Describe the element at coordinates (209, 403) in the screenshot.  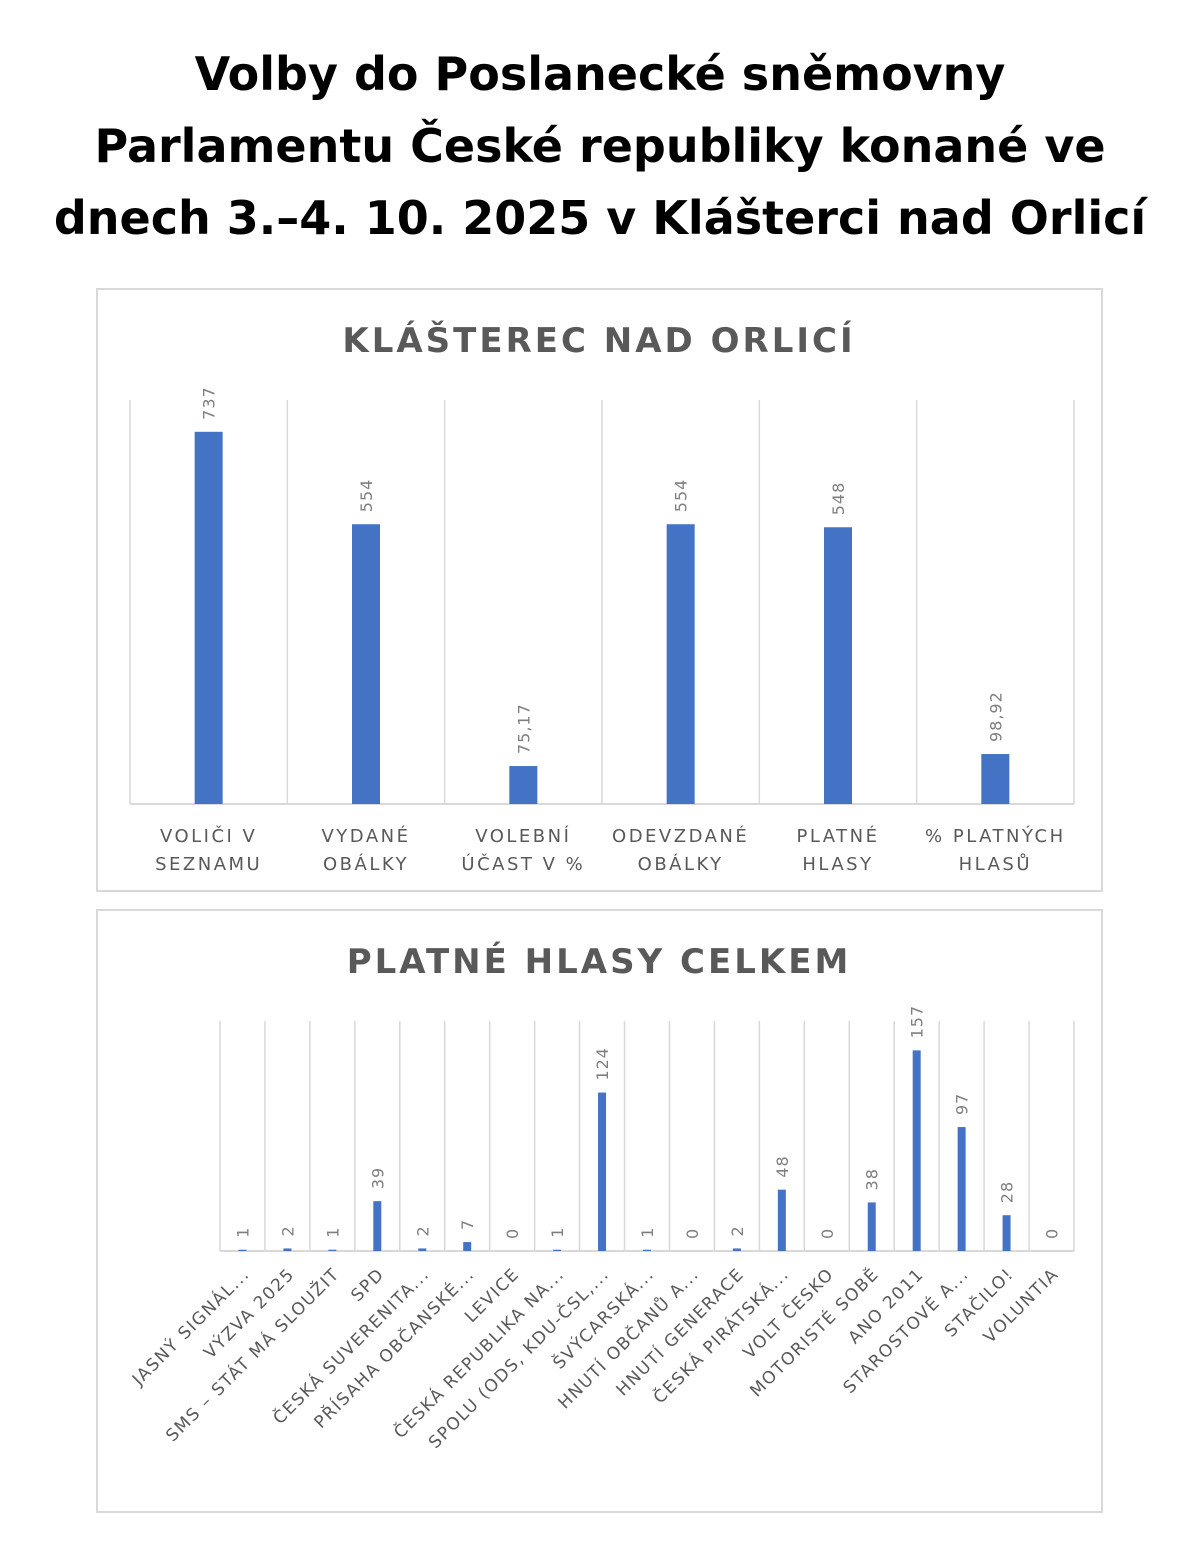
I see `data-label: 737` at that location.